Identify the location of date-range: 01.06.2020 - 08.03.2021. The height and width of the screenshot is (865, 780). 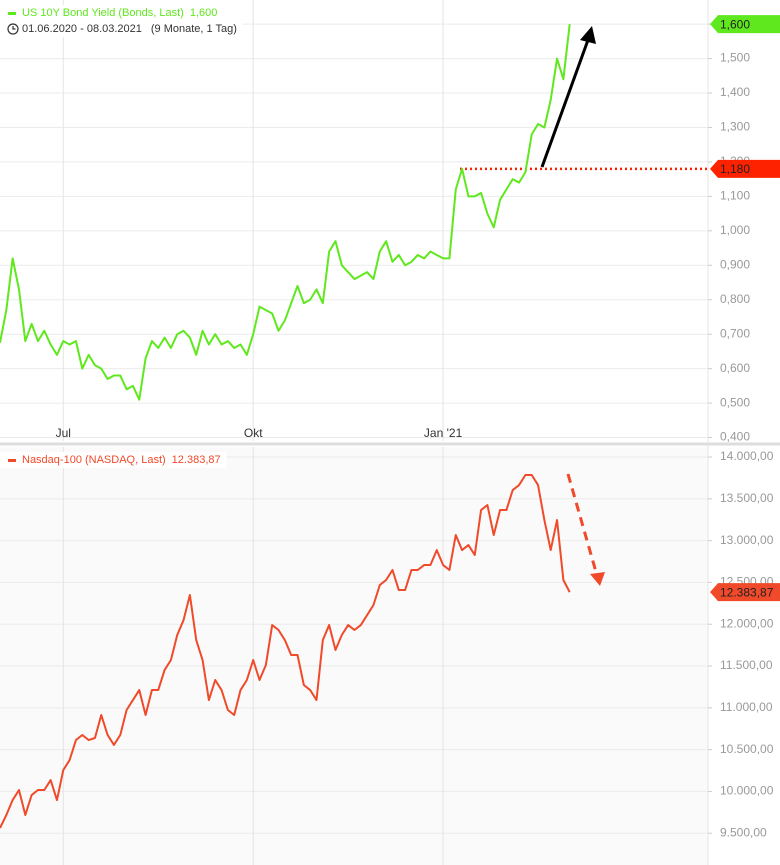
(82, 29).